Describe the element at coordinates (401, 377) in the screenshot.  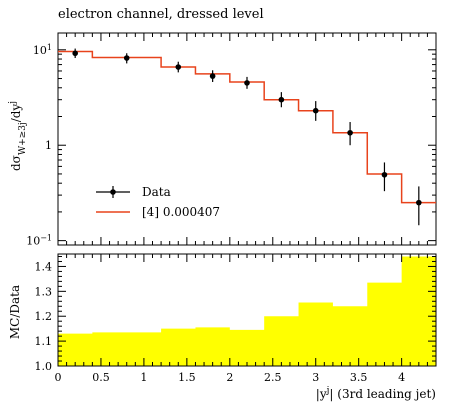
I see `x-tick-label: 4` at that location.